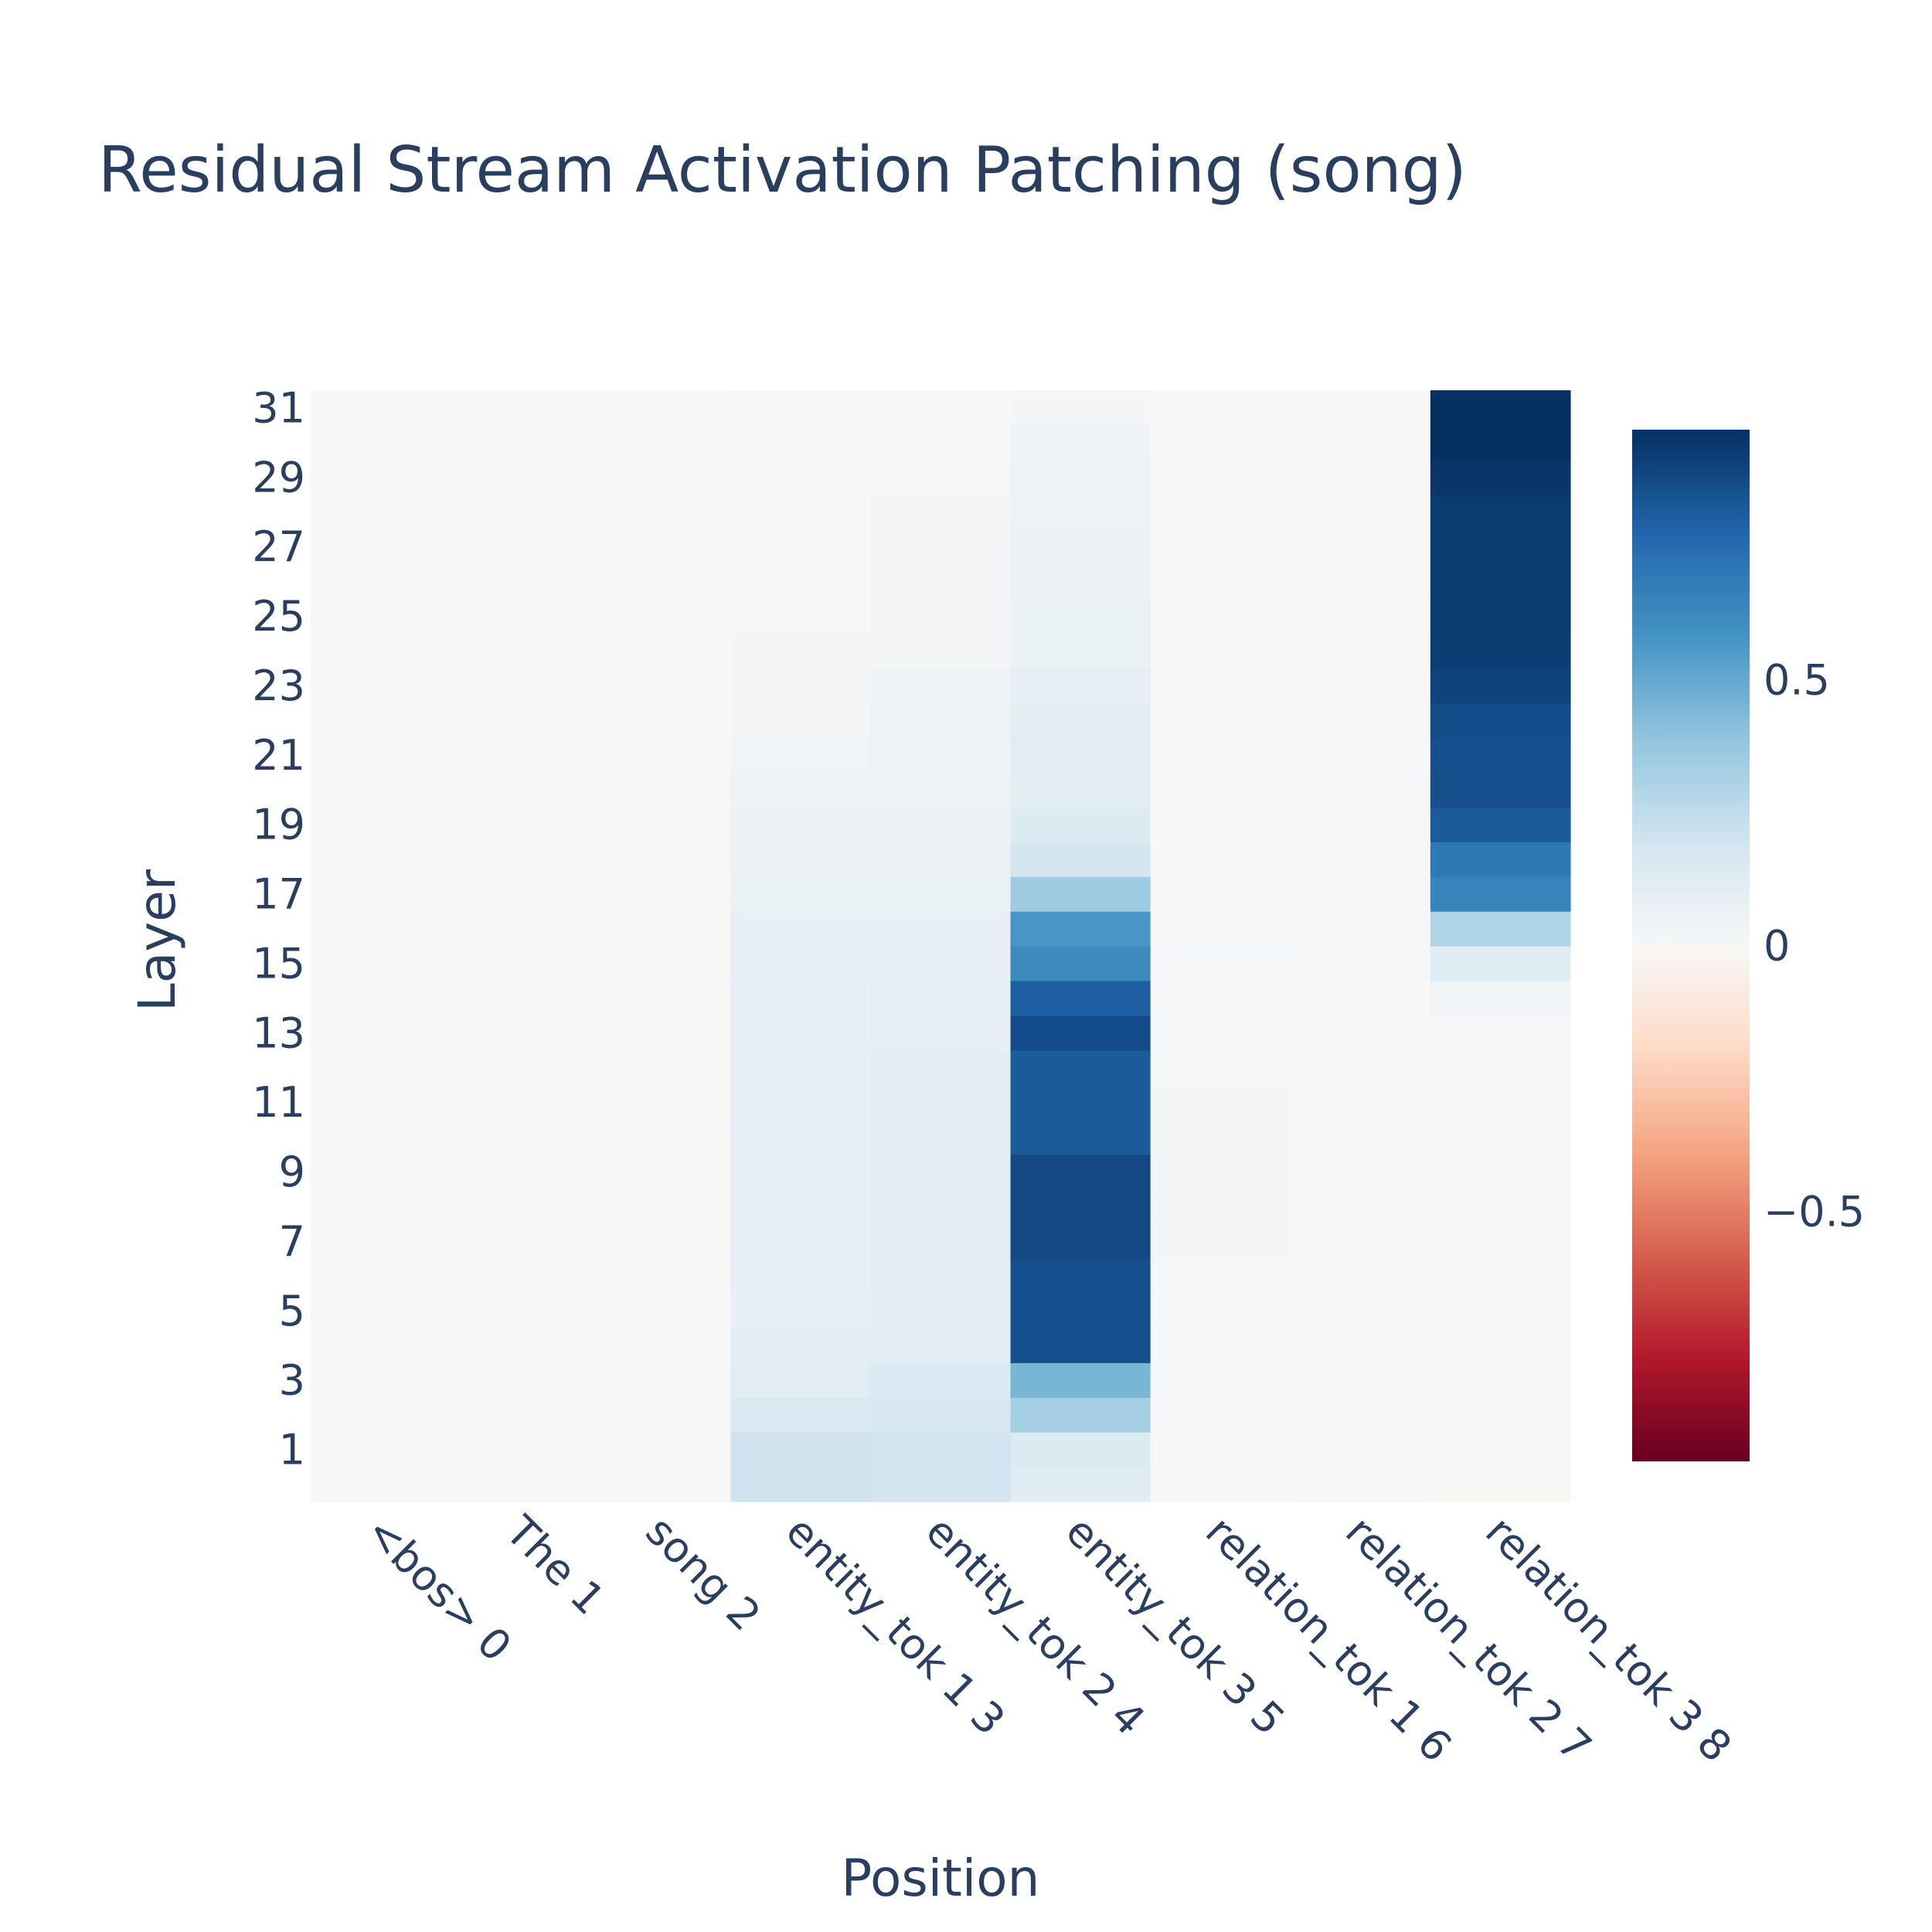  I want to click on x-tick-label: relation_tok 2 7, so click(1468, 1639).